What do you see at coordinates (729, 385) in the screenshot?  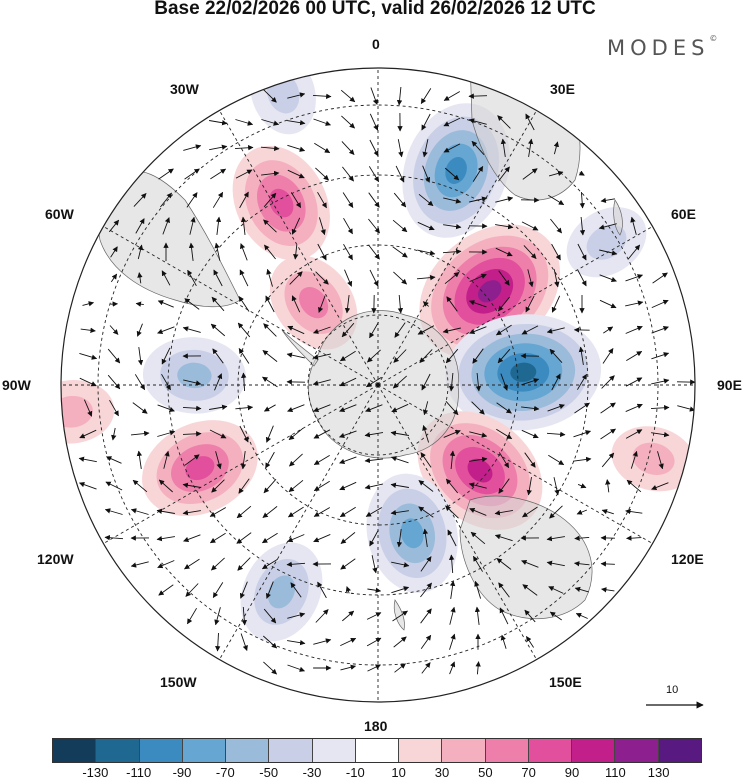 I see `lon-label-90e: 90E` at bounding box center [729, 385].